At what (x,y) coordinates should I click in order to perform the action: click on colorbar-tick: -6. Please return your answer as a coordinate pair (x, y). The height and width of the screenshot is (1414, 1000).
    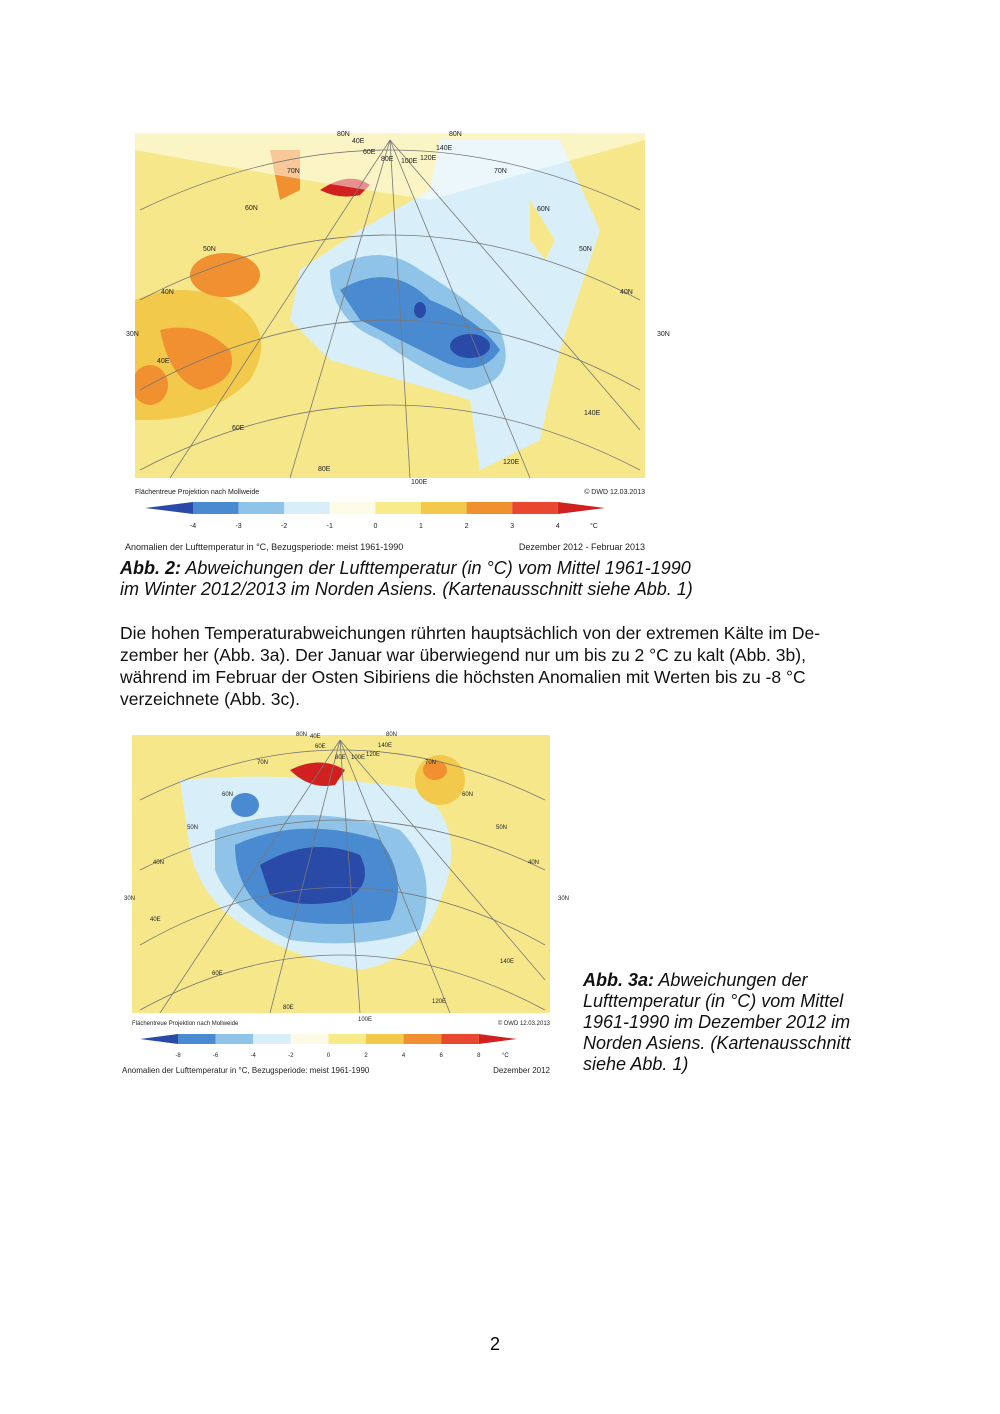
    Looking at the image, I should click on (216, 1056).